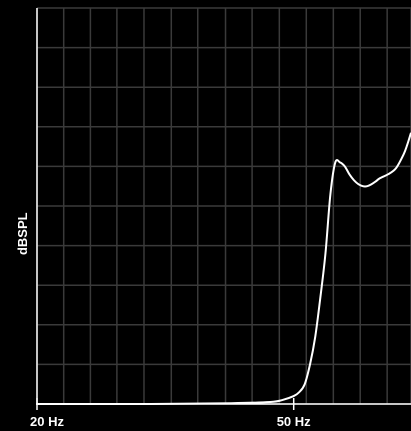  Describe the element at coordinates (294, 421) in the screenshot. I see `x-tick-label-1: 50 Hz` at that location.